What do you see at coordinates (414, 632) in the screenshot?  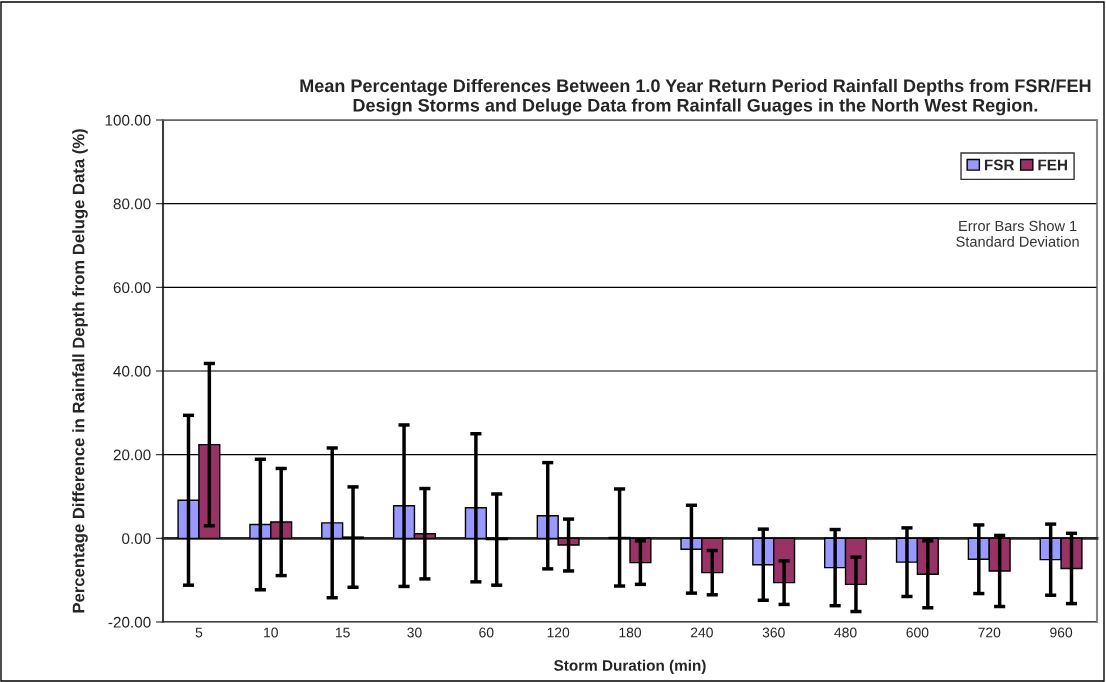 I see `x-tick-label: 30` at bounding box center [414, 632].